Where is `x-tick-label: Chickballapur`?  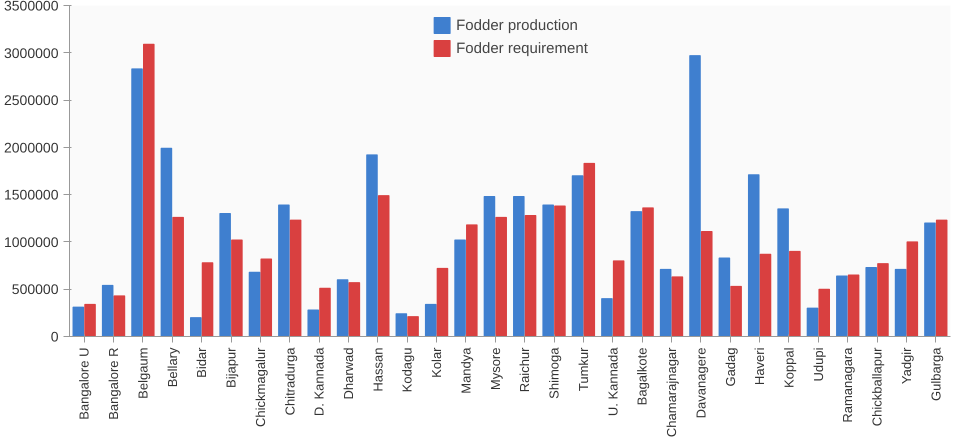
x-tick-label: Chickballapur is located at coordinates (877, 386).